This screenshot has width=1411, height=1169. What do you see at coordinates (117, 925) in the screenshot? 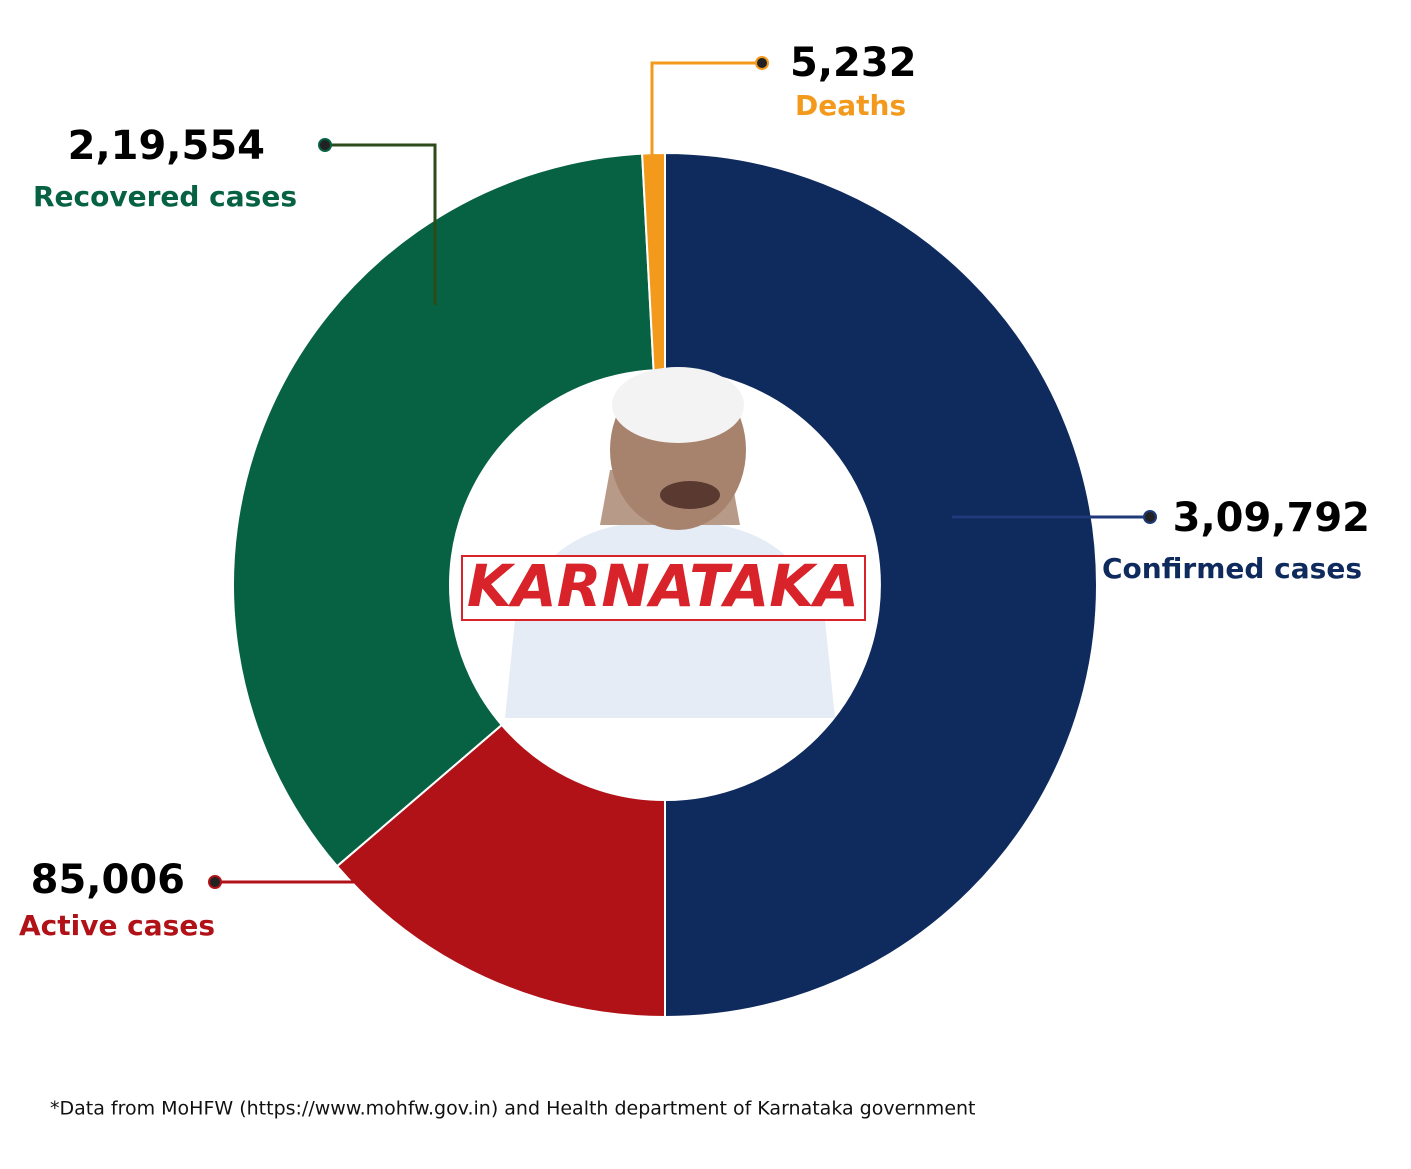
I see `category-label: Active cases` at bounding box center [117, 925].